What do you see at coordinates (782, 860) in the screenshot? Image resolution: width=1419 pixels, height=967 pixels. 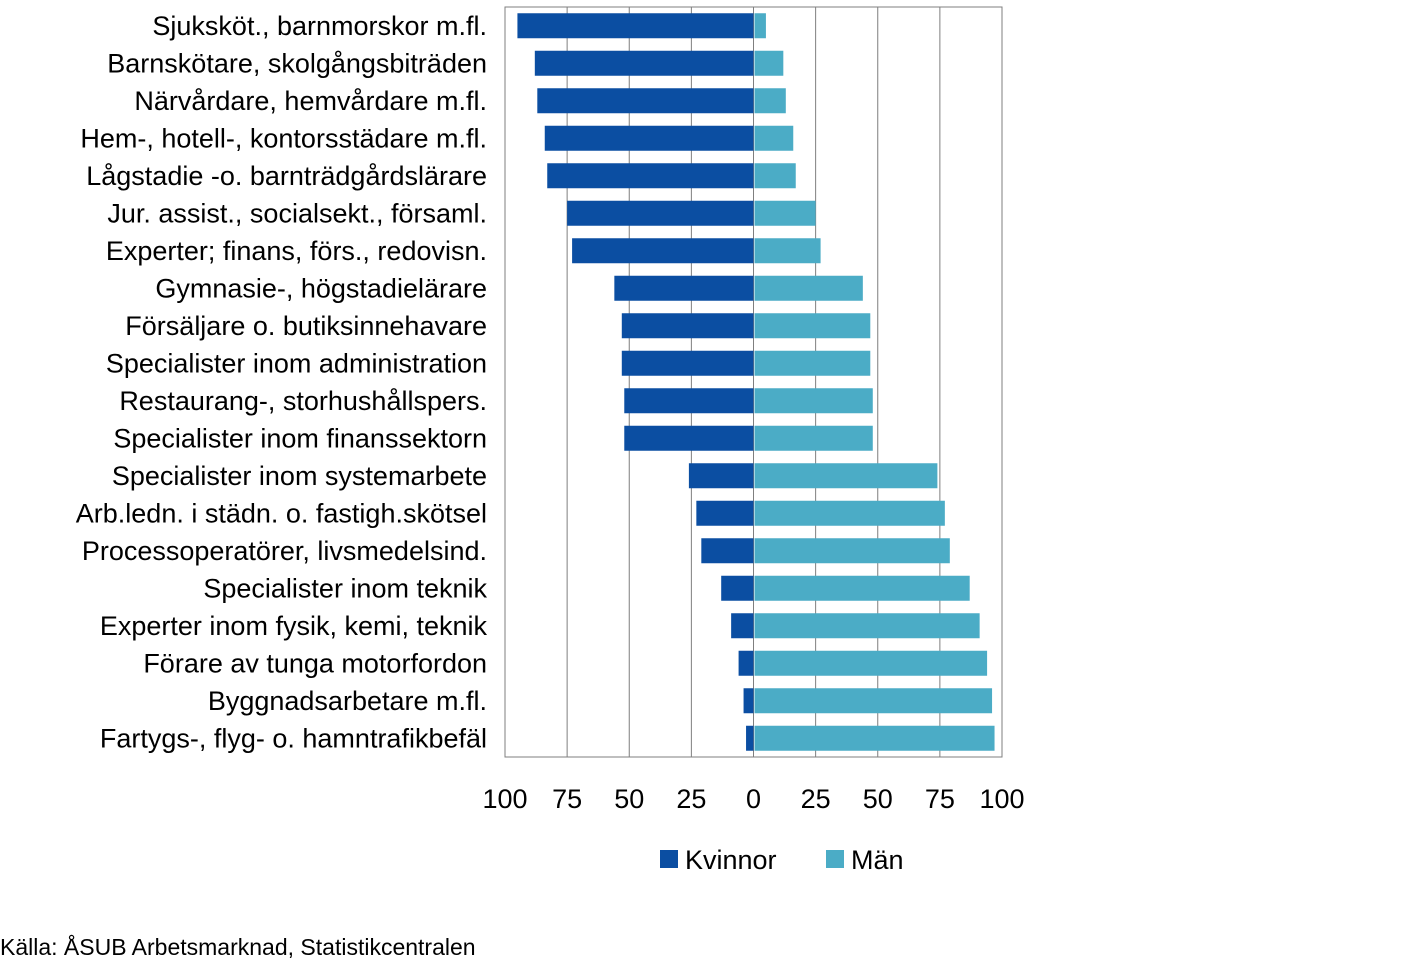 I see `legend: Kvinnor Män` at bounding box center [782, 860].